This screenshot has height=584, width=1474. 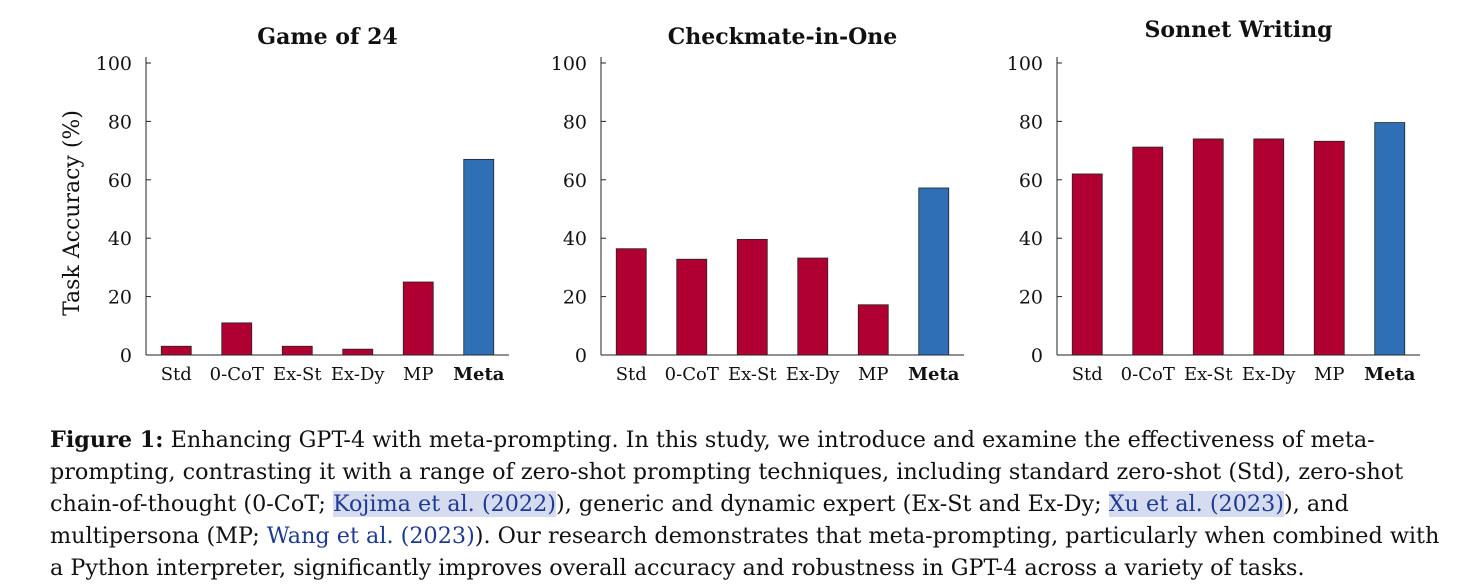 I want to click on caption-text: ), and multipersona (MP;, so click(x=699, y=520).